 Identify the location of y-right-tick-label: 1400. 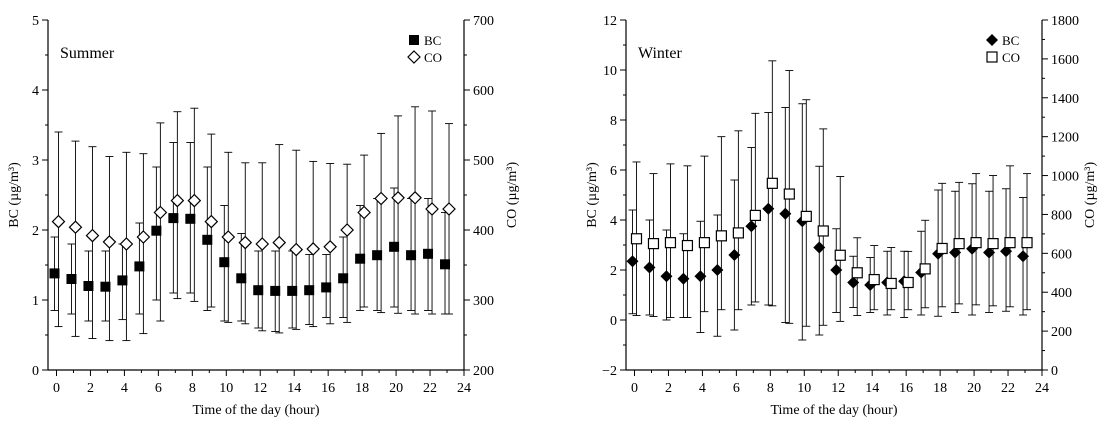
(1065, 99).